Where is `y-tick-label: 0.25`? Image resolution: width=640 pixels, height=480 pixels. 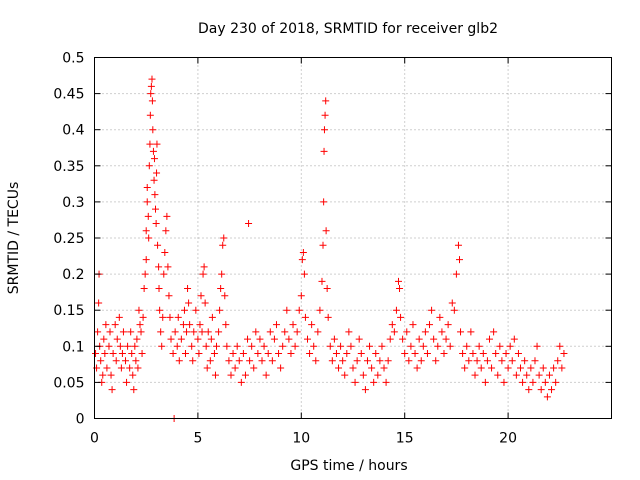 y-tick-label: 0.25 is located at coordinates (68, 239).